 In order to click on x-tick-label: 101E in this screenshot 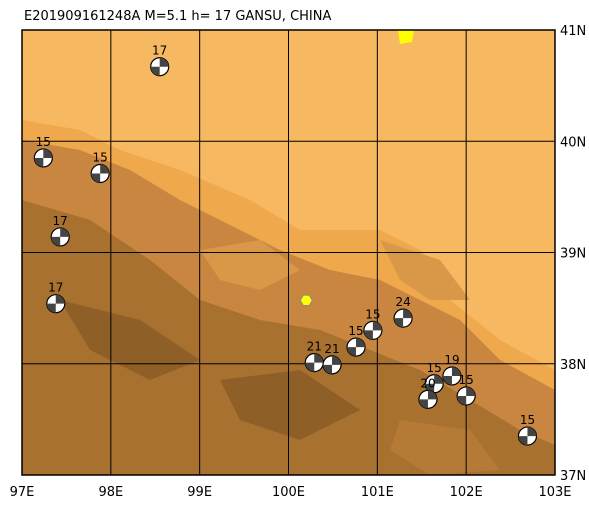, I will do `click(377, 492)`.